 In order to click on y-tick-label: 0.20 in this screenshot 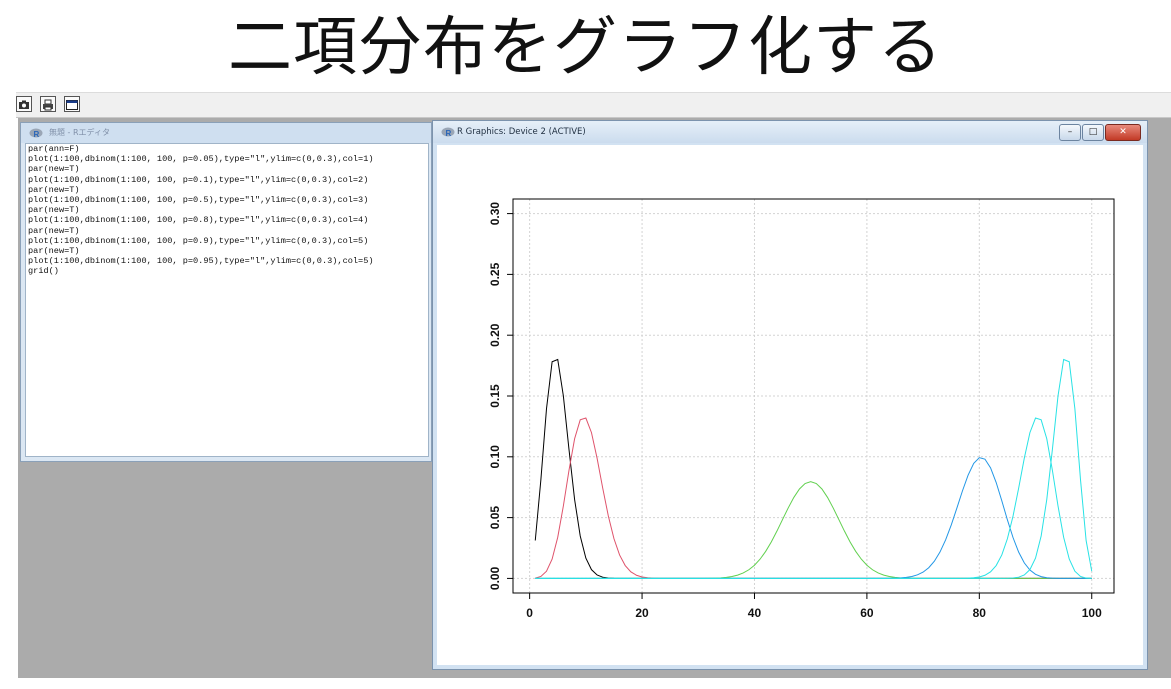, I will do `click(495, 335)`.